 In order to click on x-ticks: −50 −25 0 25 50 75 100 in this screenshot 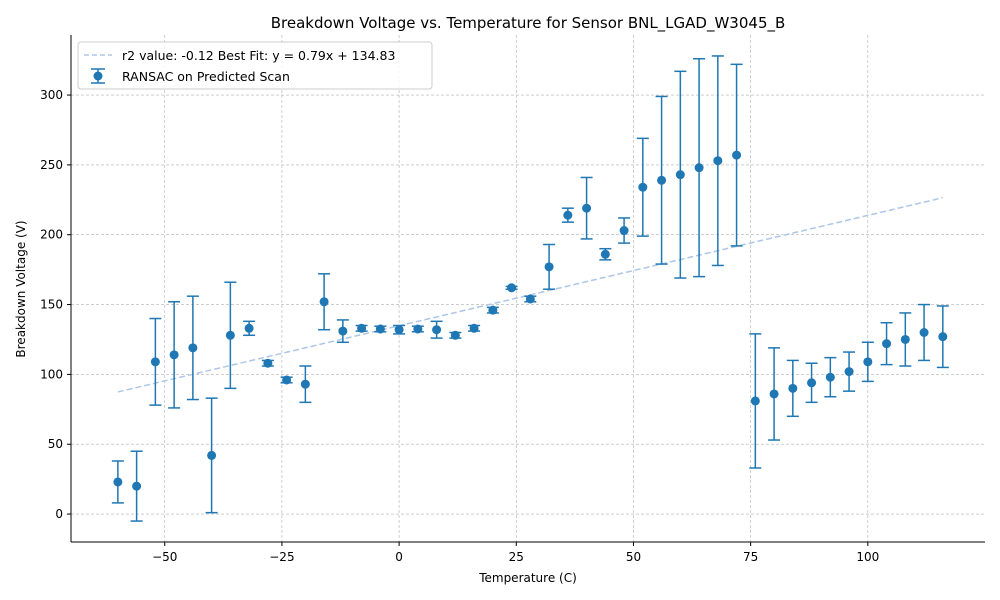, I will do `click(515, 553)`.